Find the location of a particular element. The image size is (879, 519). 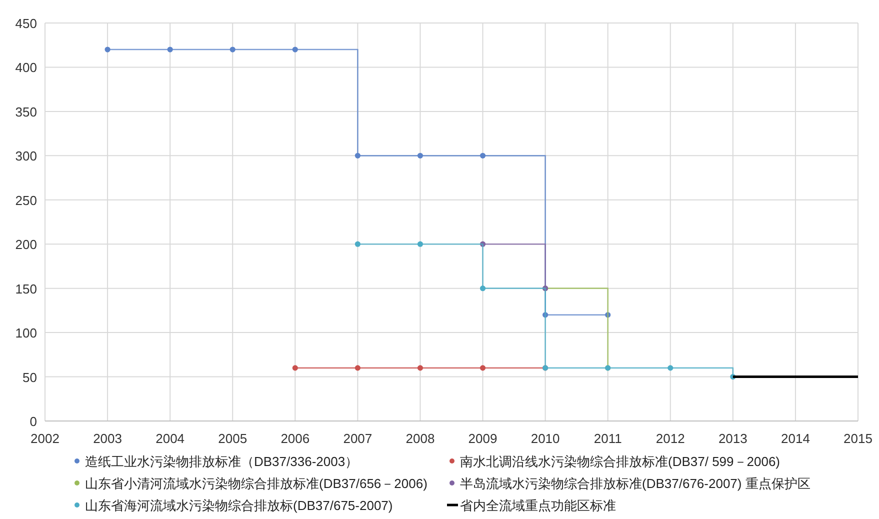

x-tick-label: 2008 is located at coordinates (420, 438).